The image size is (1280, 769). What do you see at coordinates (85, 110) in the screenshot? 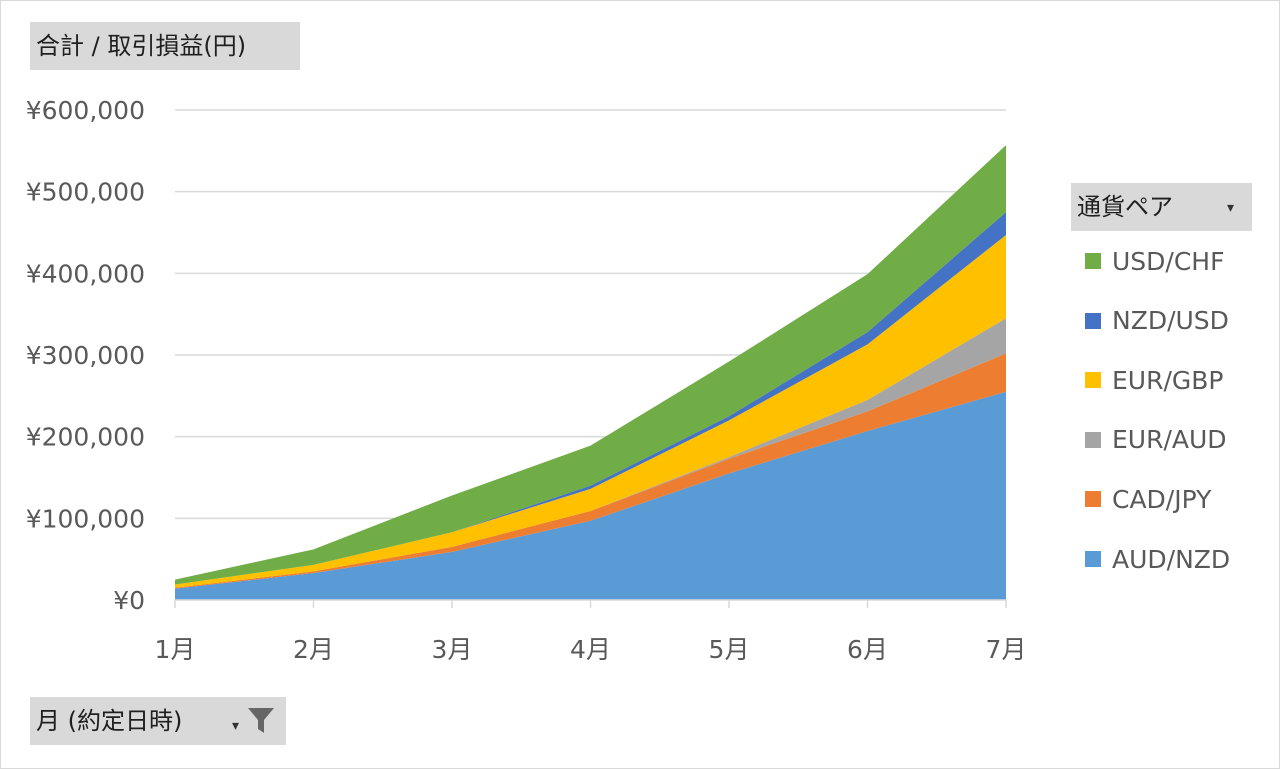
I see `y-tick-label: ¥600,000` at bounding box center [85, 110].